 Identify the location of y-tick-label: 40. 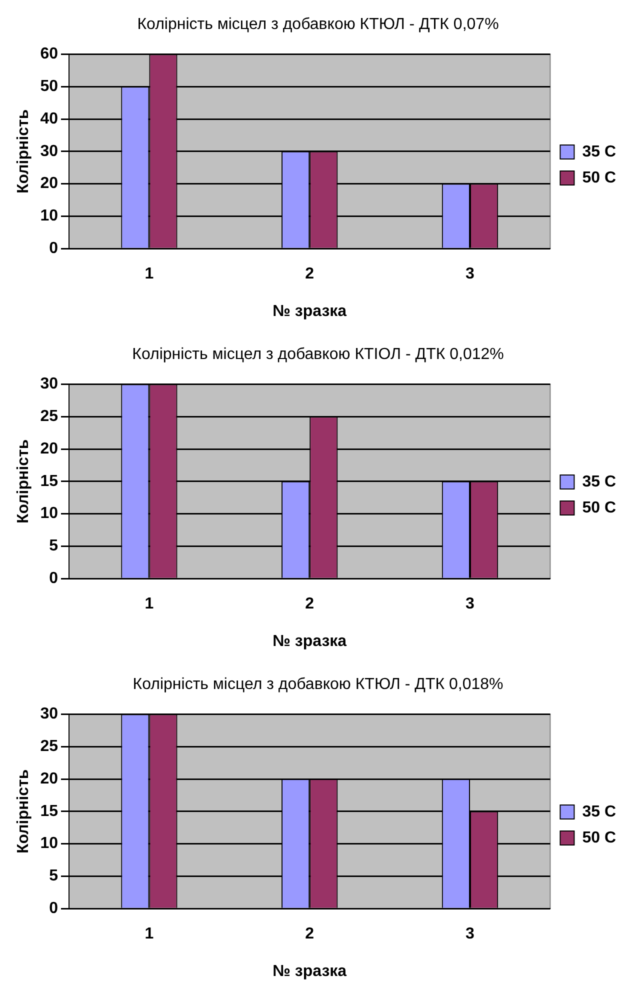
(49, 119).